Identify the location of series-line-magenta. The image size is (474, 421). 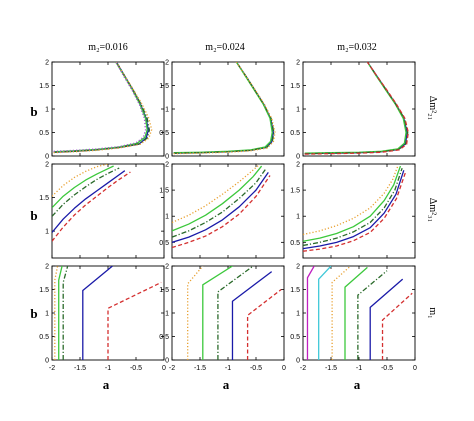
(310, 313).